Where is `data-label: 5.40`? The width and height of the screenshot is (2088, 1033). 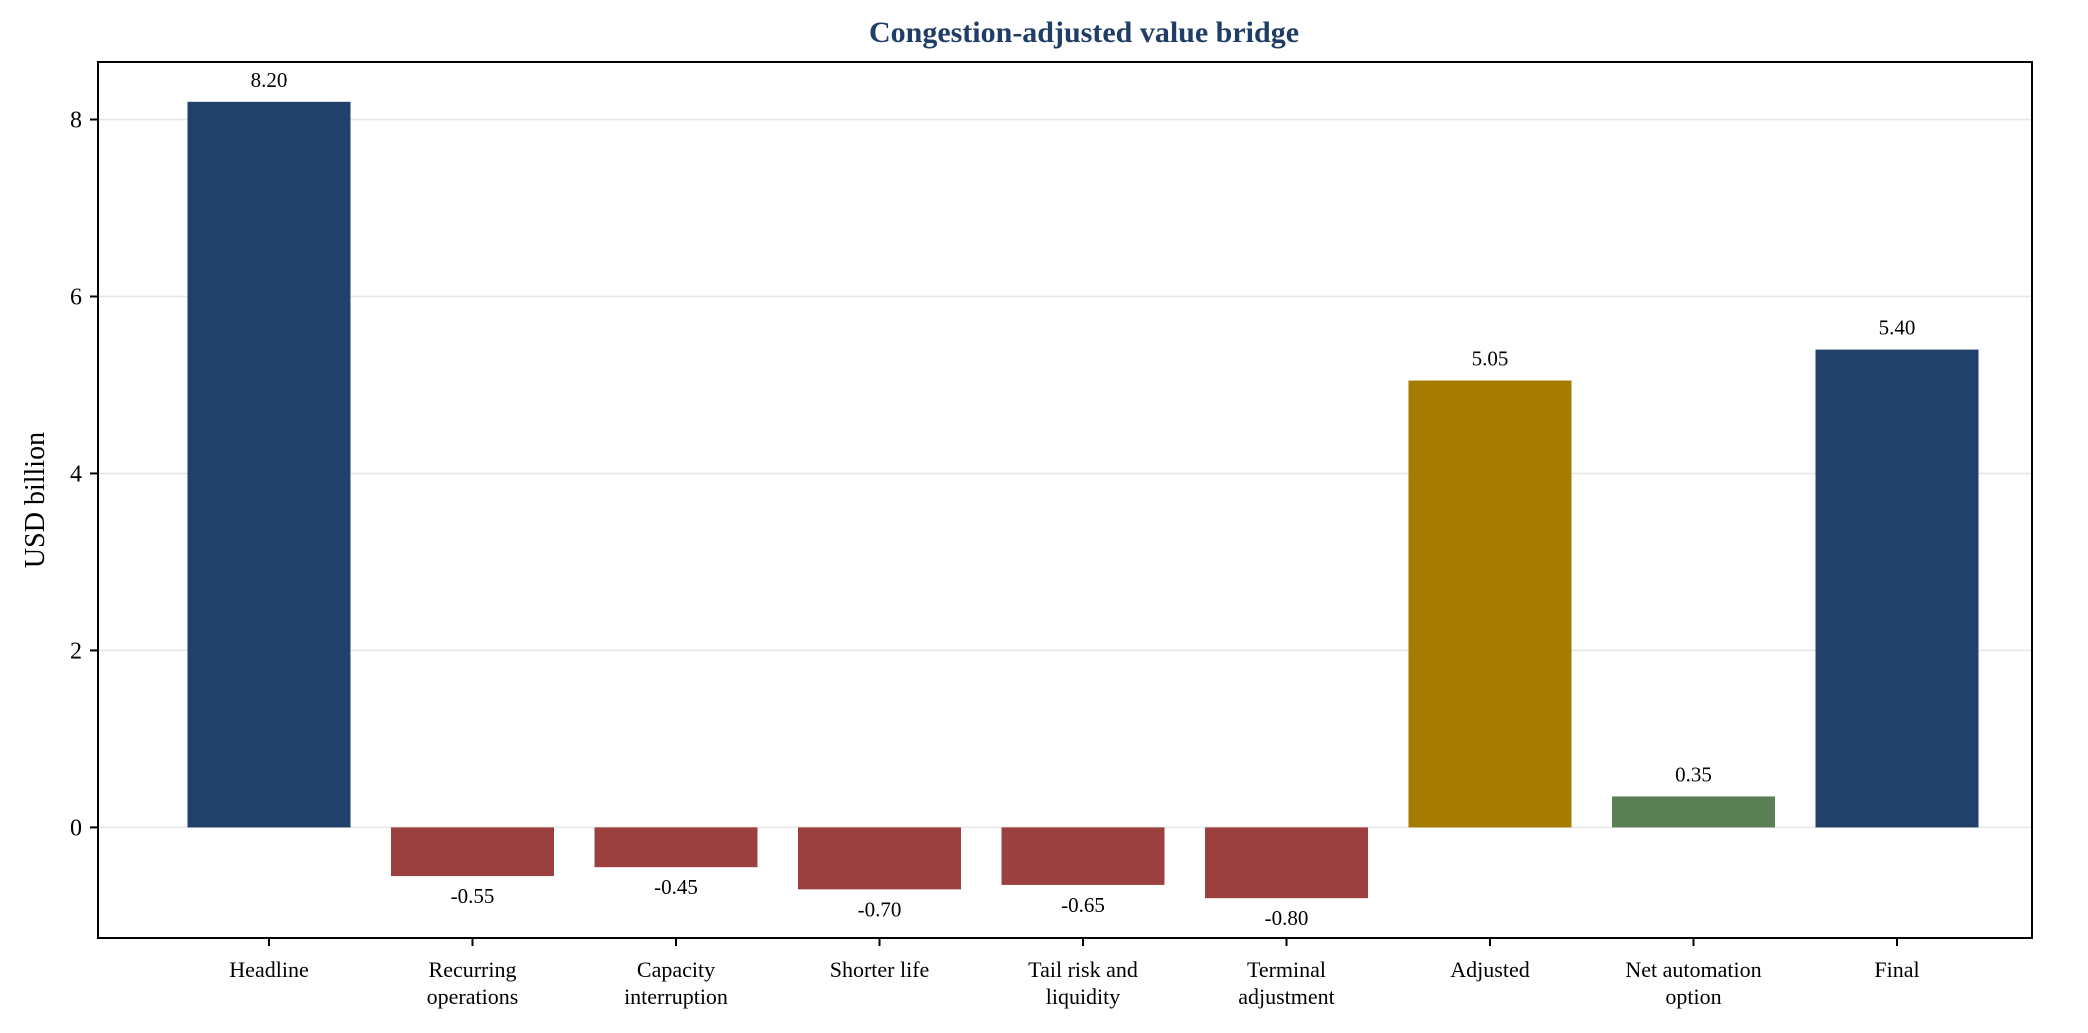
data-label: 5.40 is located at coordinates (1897, 328).